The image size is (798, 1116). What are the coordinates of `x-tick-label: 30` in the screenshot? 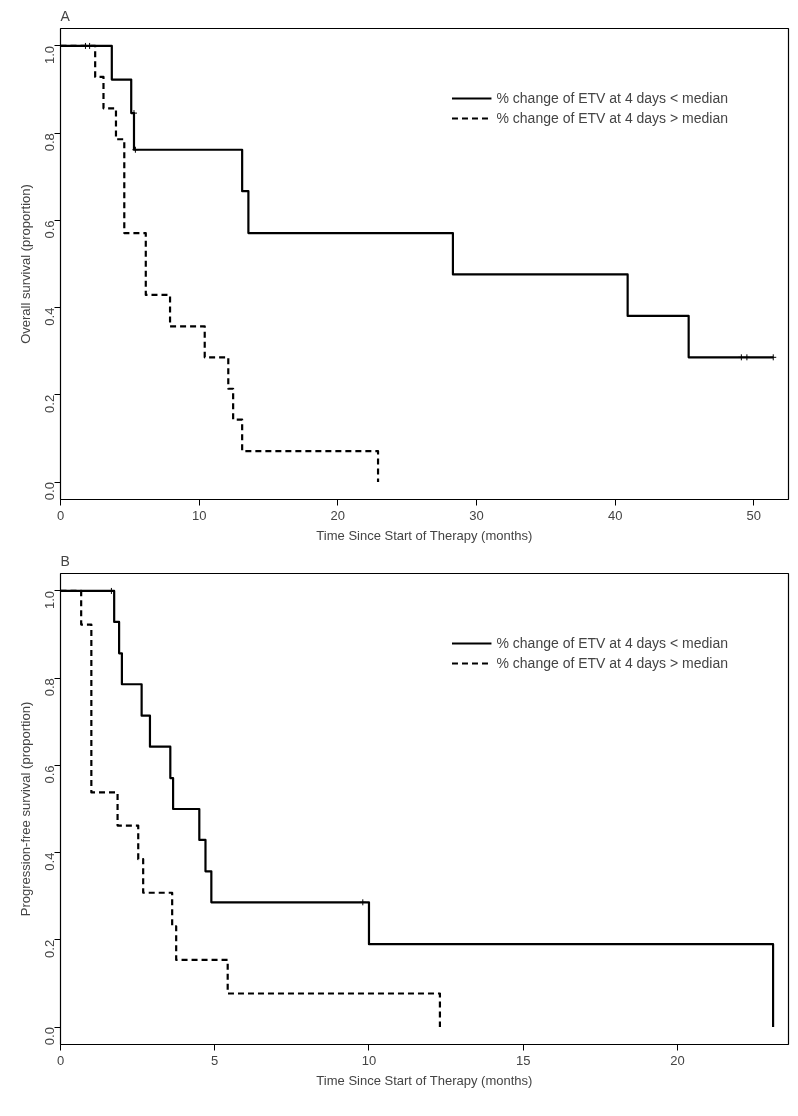 It's located at (476, 515).